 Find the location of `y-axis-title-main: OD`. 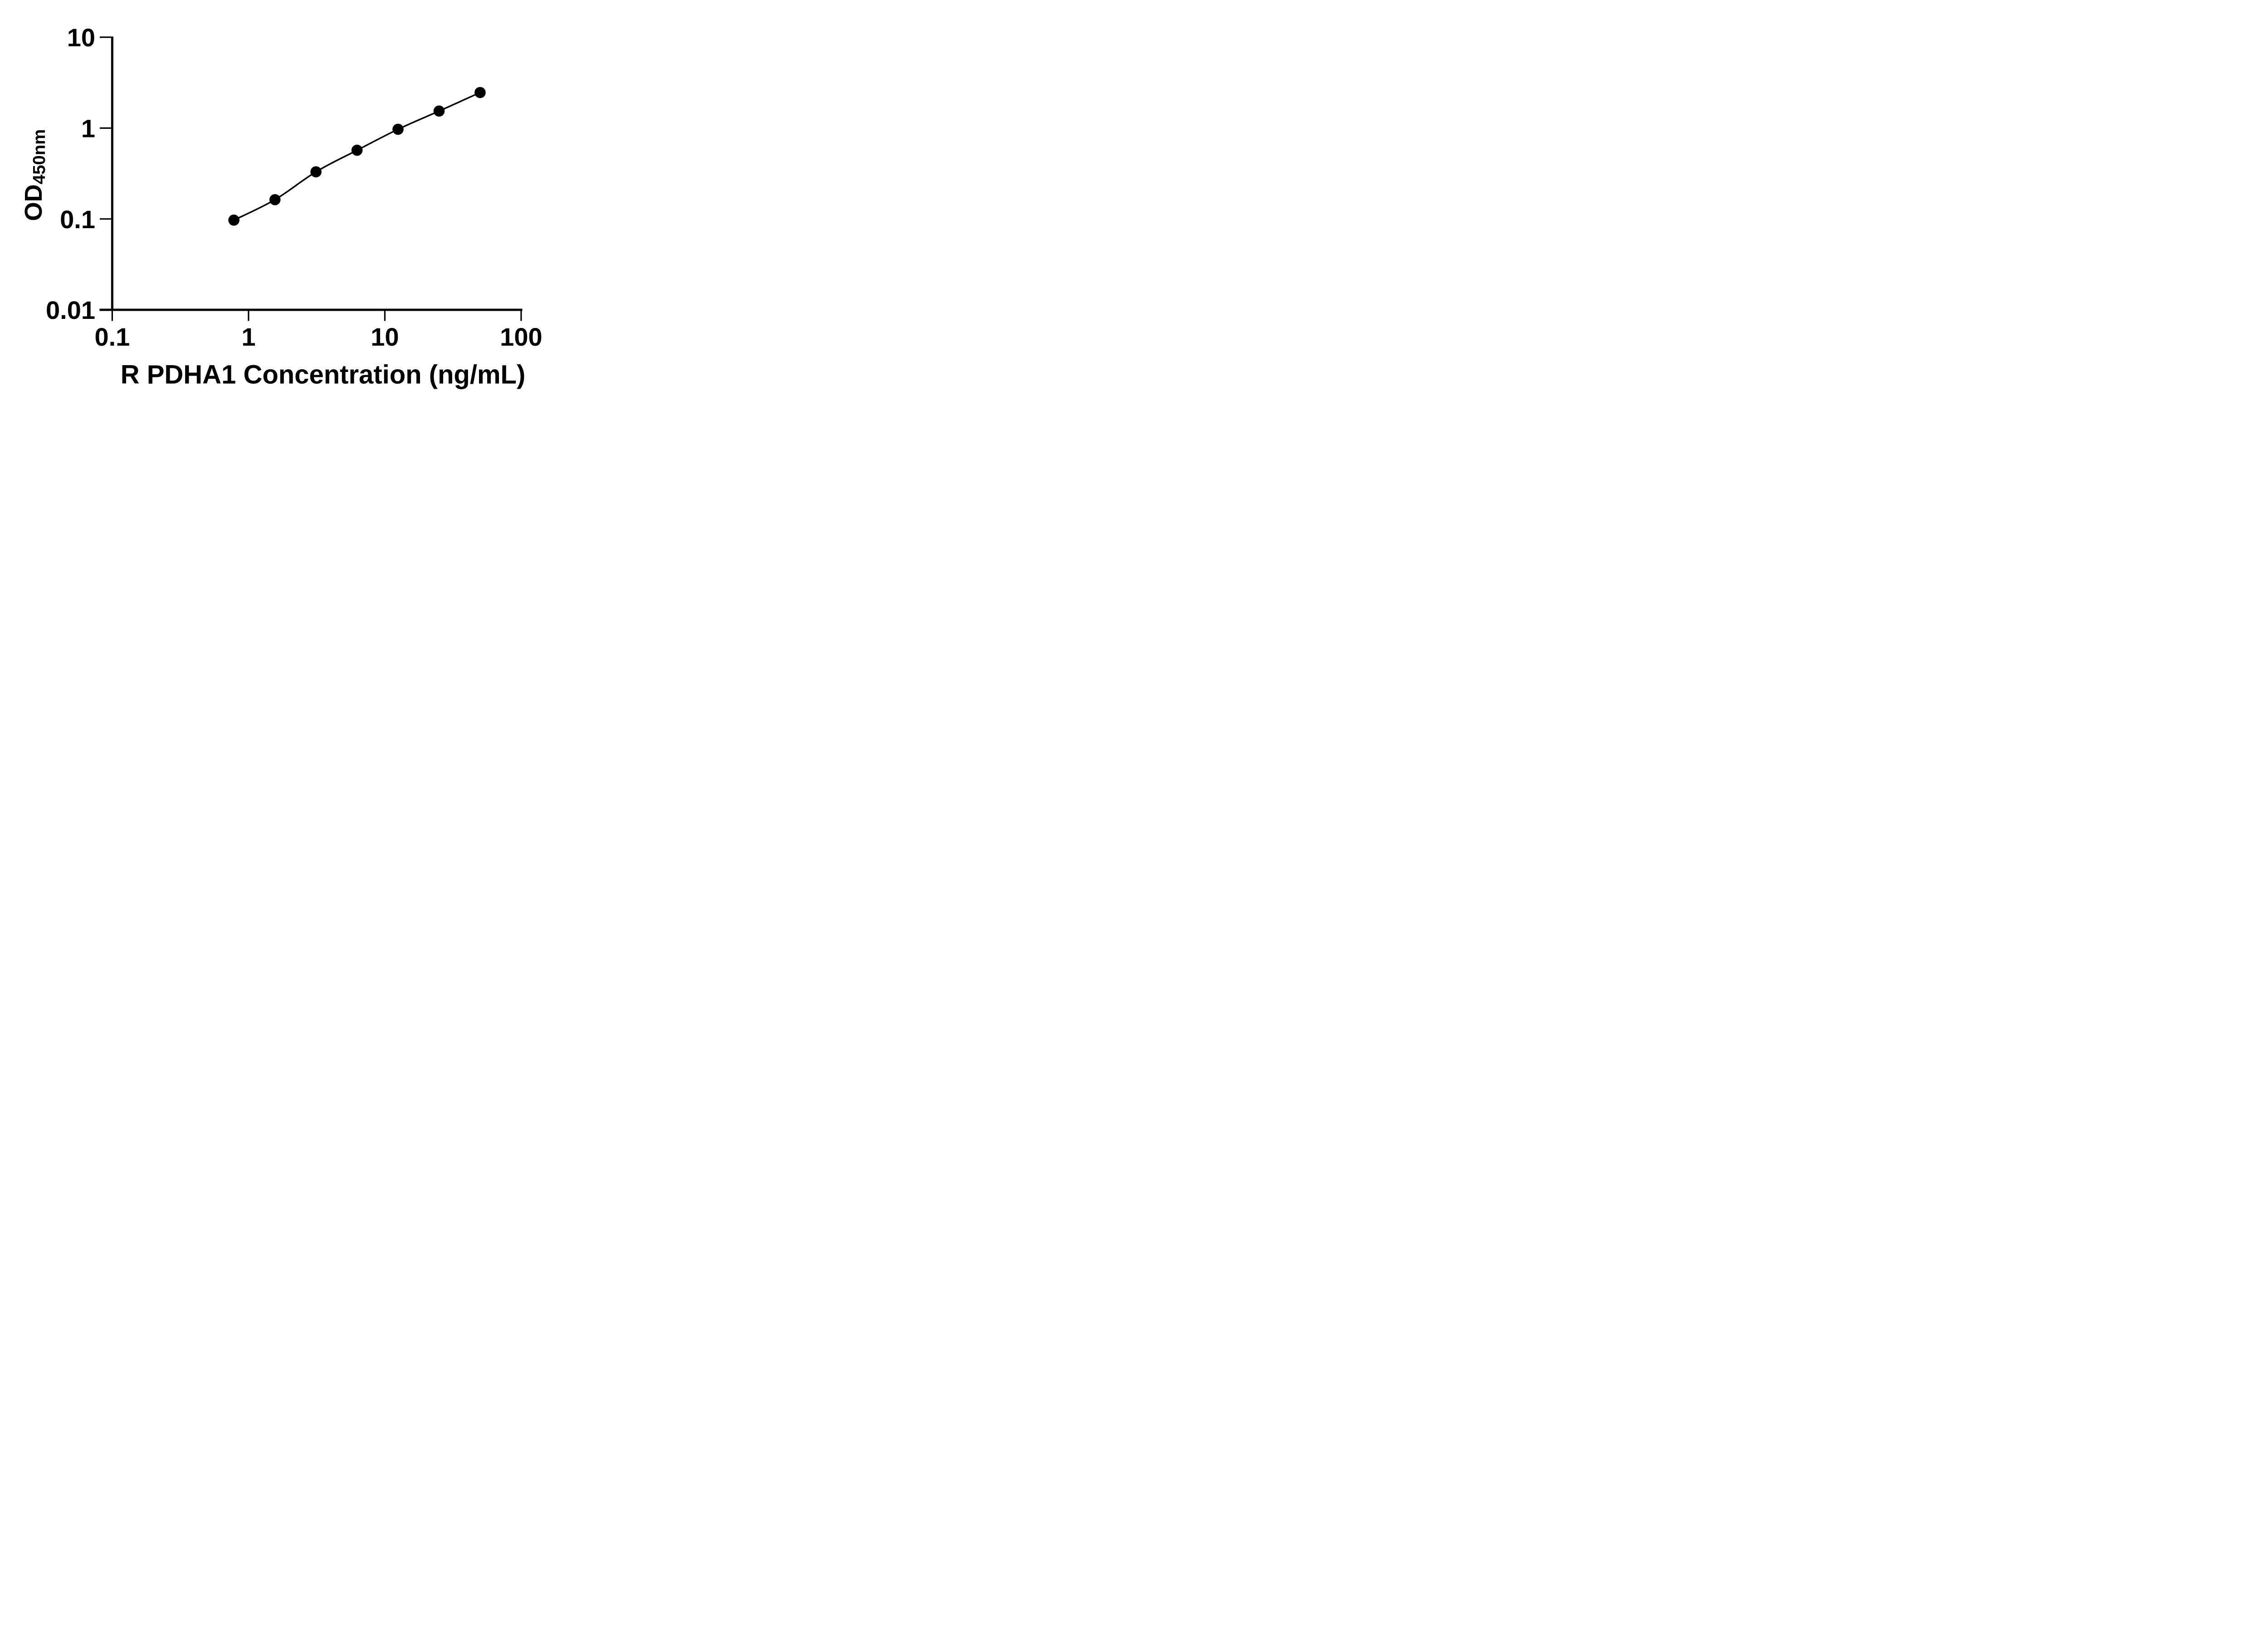

y-axis-title-main: OD is located at coordinates (34, 202).